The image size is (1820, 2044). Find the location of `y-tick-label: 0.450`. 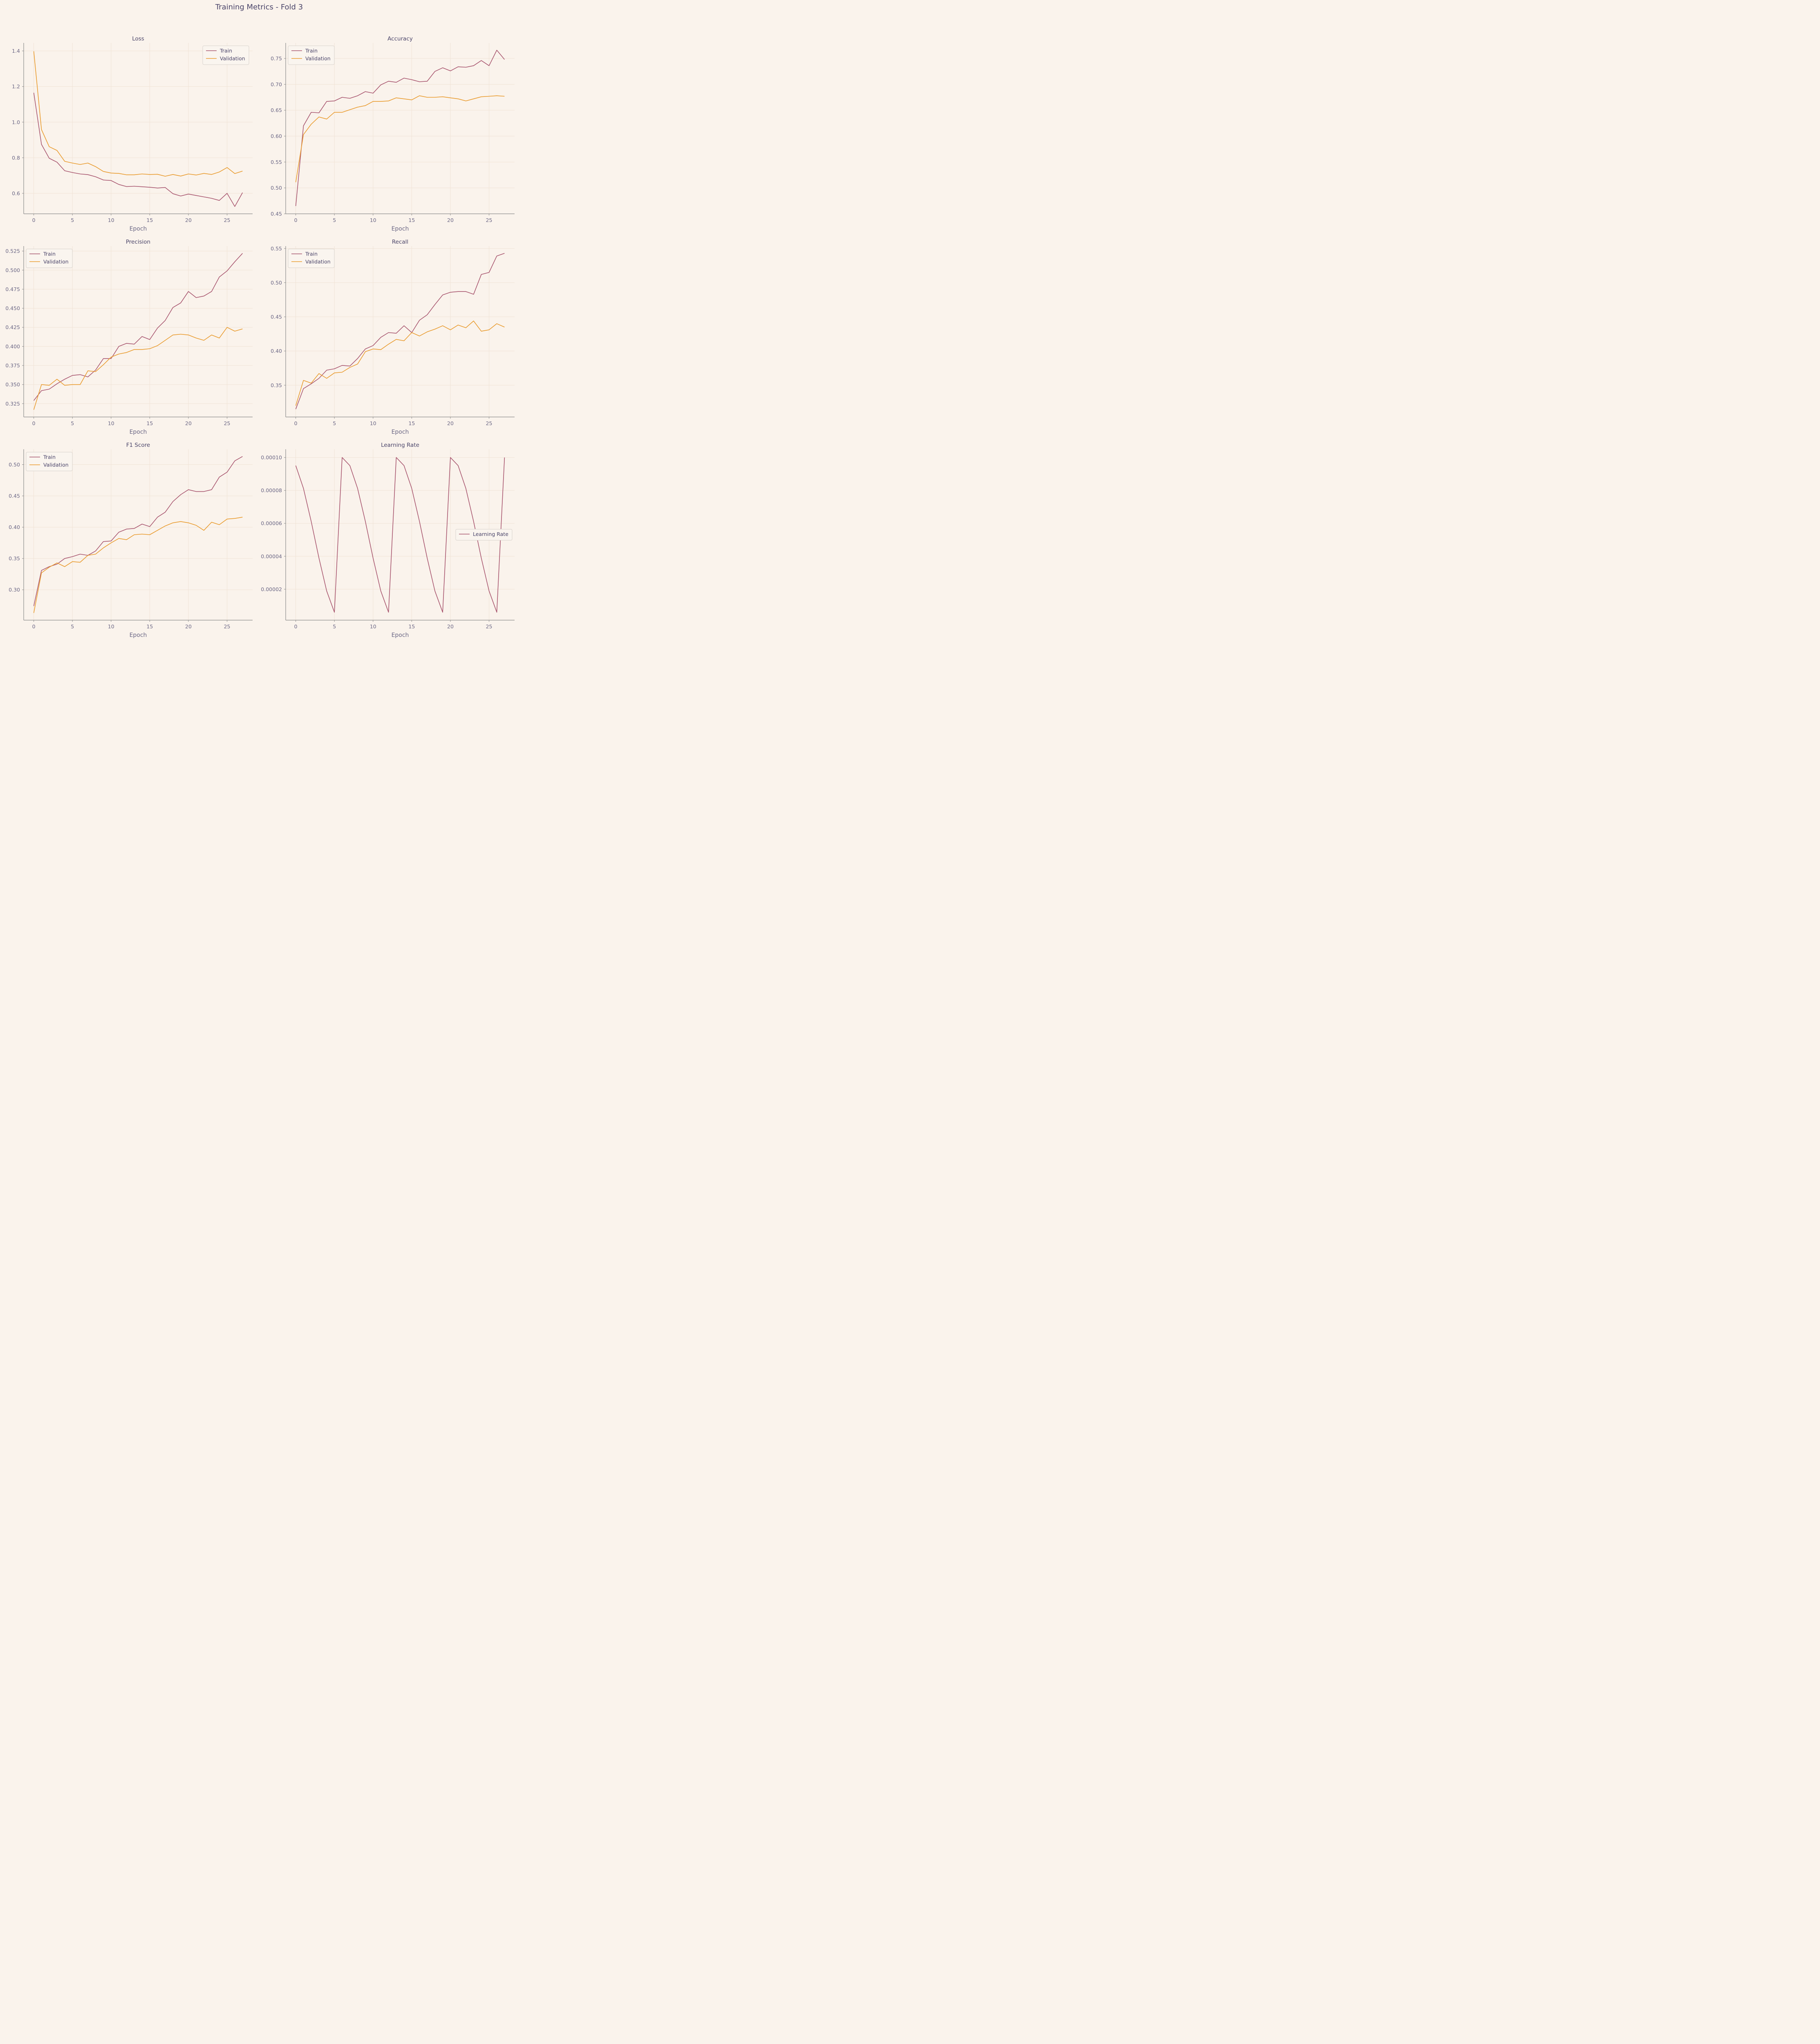

y-tick-label: 0.450 is located at coordinates (12, 308).